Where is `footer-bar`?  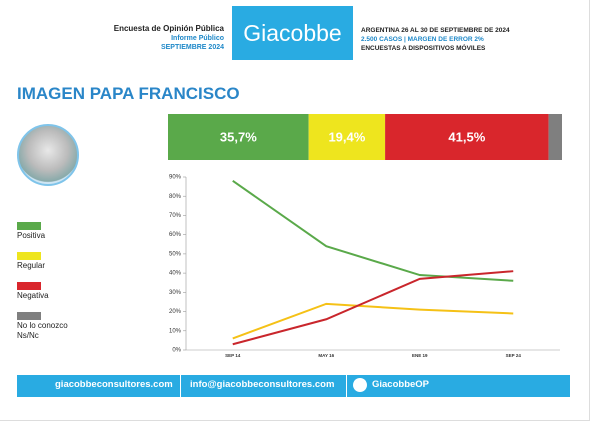 footer-bar is located at coordinates (293, 386).